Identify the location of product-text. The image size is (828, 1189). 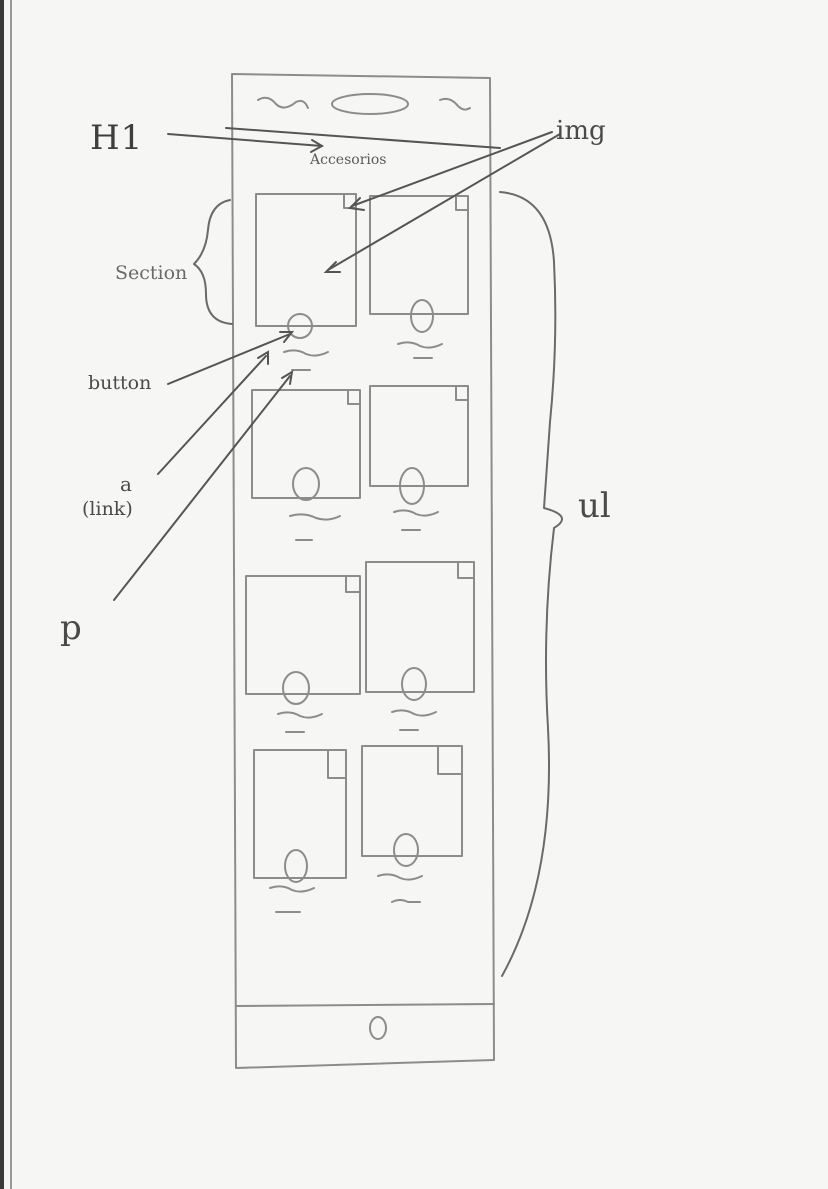
(406, 901).